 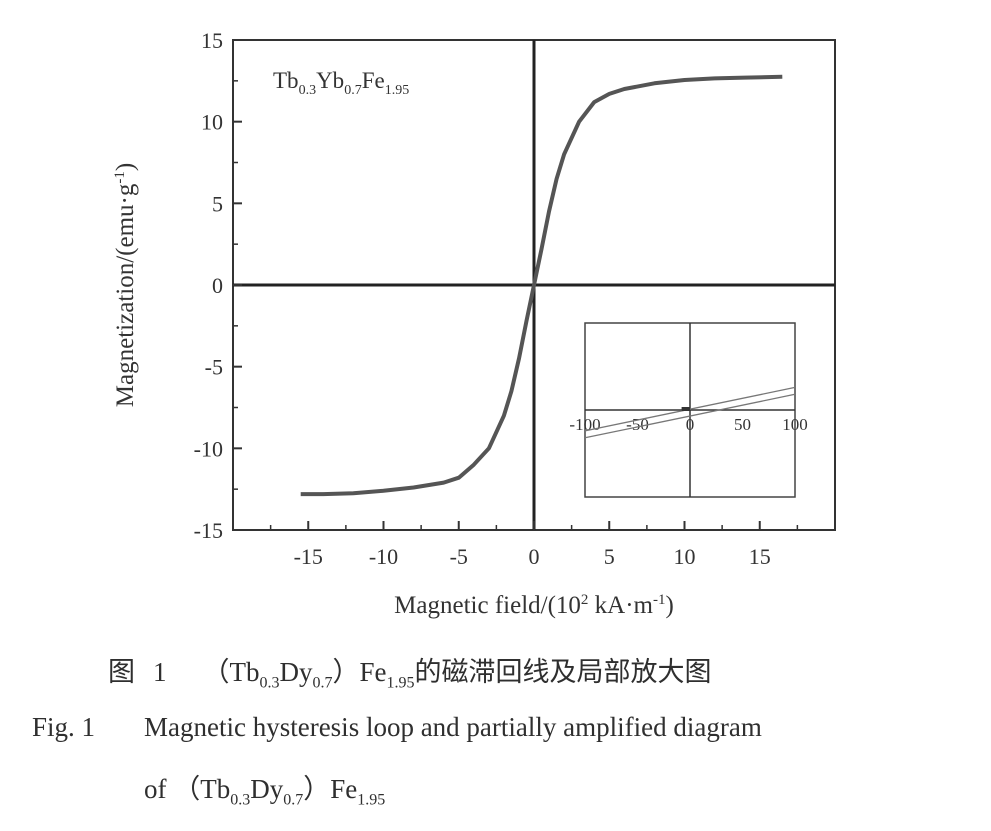 What do you see at coordinates (397, 90) in the screenshot?
I see `sample-subscript: 1.95` at bounding box center [397, 90].